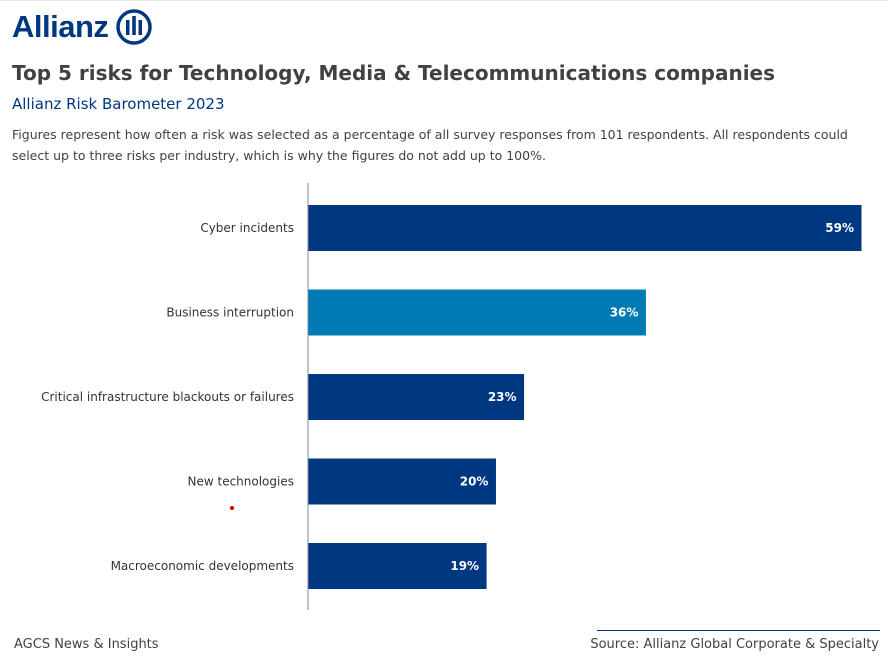 The width and height of the screenshot is (887, 662). I want to click on footer-divider, so click(738, 630).